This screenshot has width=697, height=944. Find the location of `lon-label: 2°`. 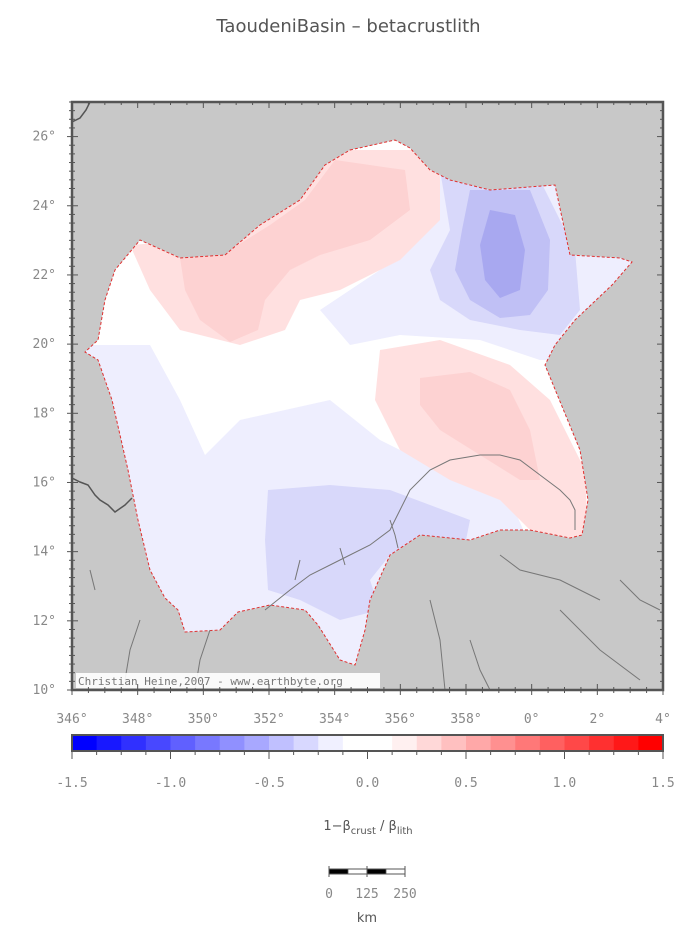

lon-label: 2° is located at coordinates (598, 719).